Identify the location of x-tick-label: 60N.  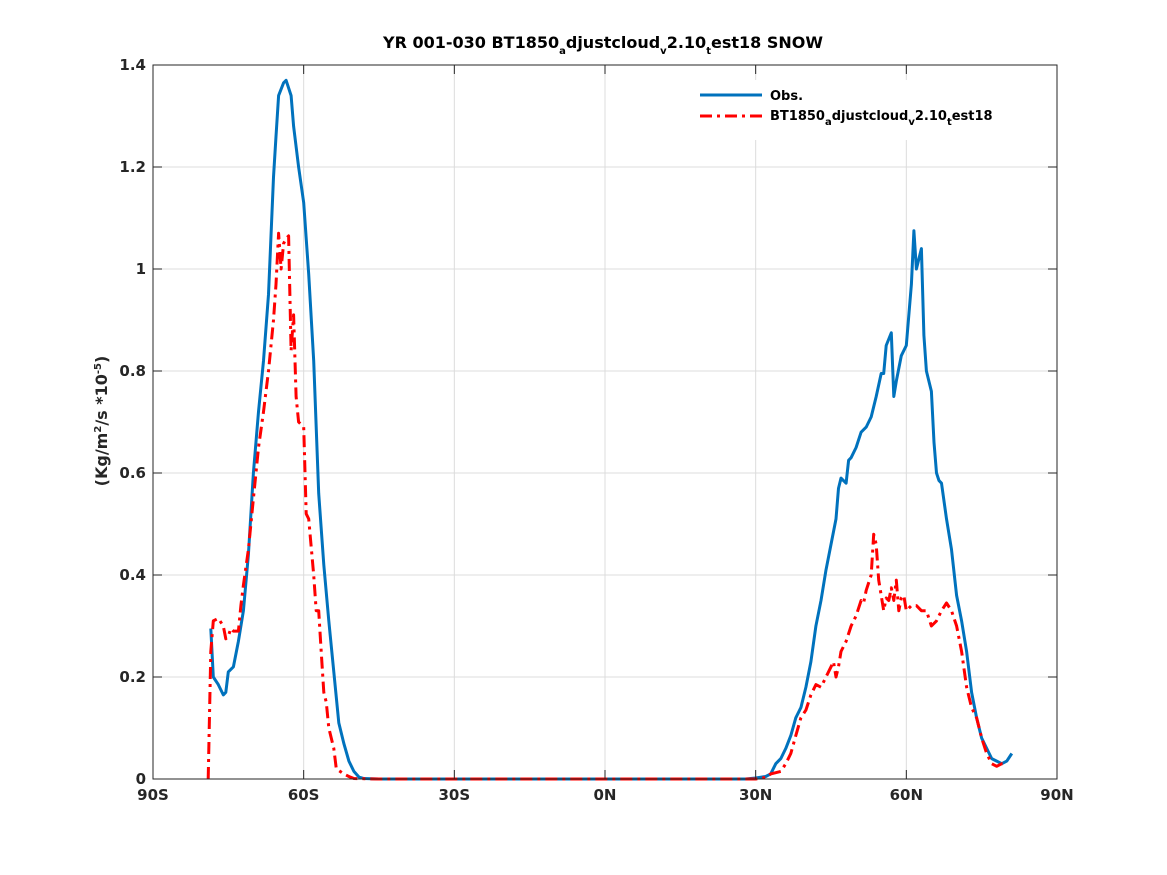
(906, 795).